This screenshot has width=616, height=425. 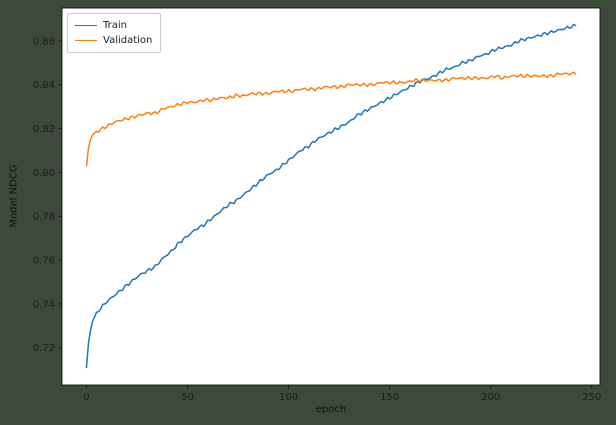 What do you see at coordinates (389, 397) in the screenshot?
I see `x-tick-label: 150` at bounding box center [389, 397].